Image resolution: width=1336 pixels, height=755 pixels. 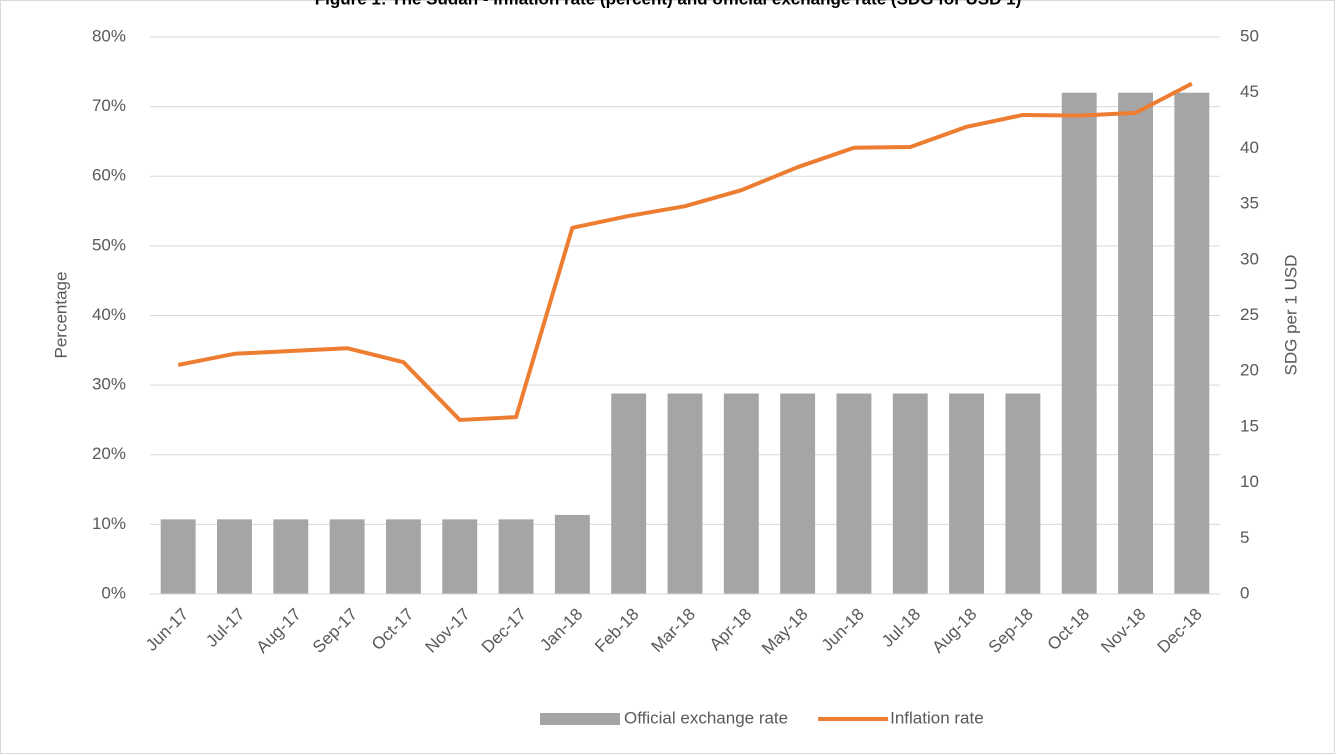 What do you see at coordinates (1249, 314) in the screenshot?
I see `y2-tick-label: 25` at bounding box center [1249, 314].